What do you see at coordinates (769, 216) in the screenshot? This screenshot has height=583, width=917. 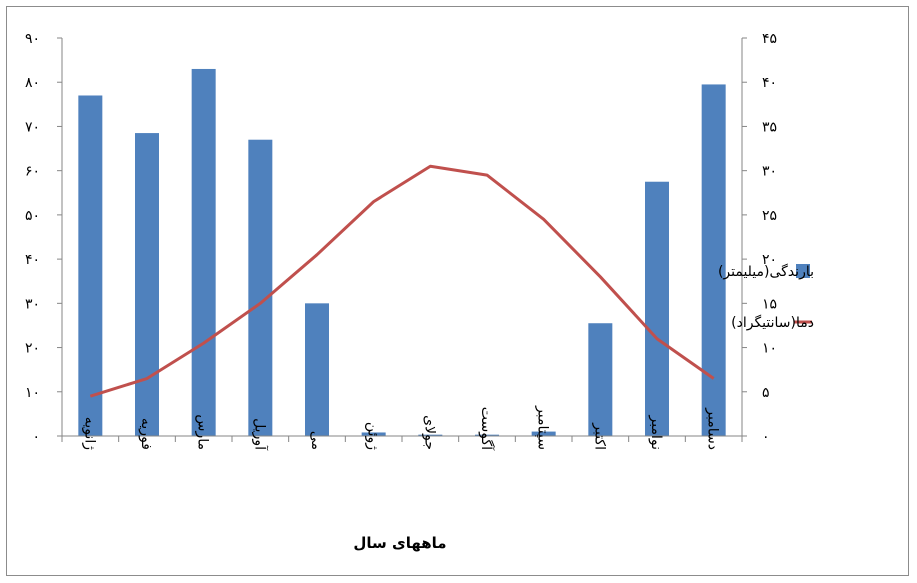 I see `right-tick-label: ۲۵` at bounding box center [769, 216].